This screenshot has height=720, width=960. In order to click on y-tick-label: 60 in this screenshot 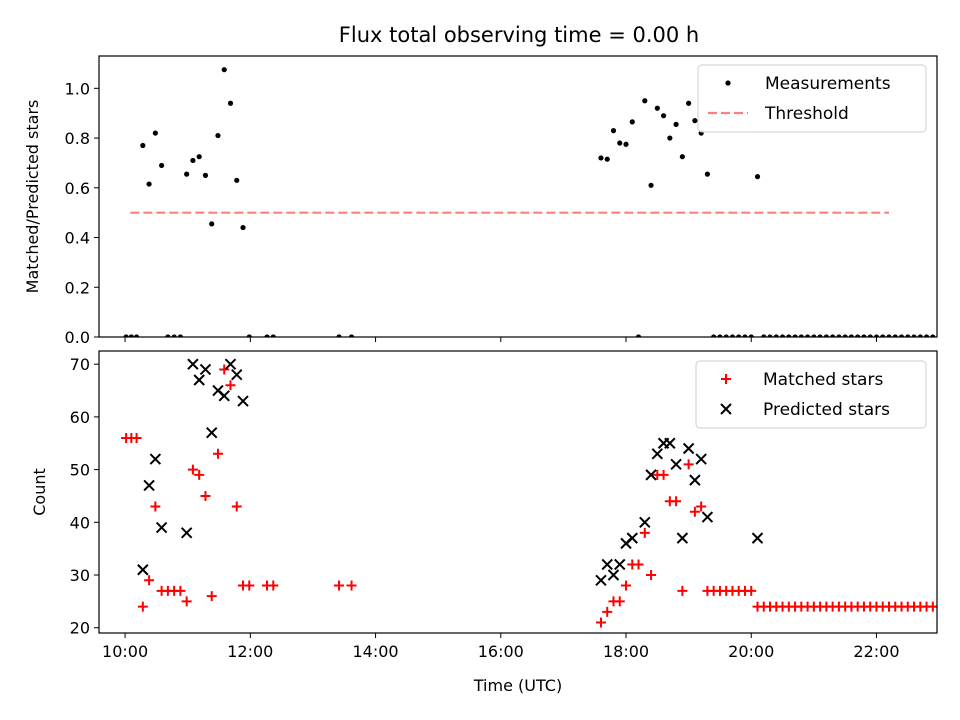, I will do `click(80, 417)`.